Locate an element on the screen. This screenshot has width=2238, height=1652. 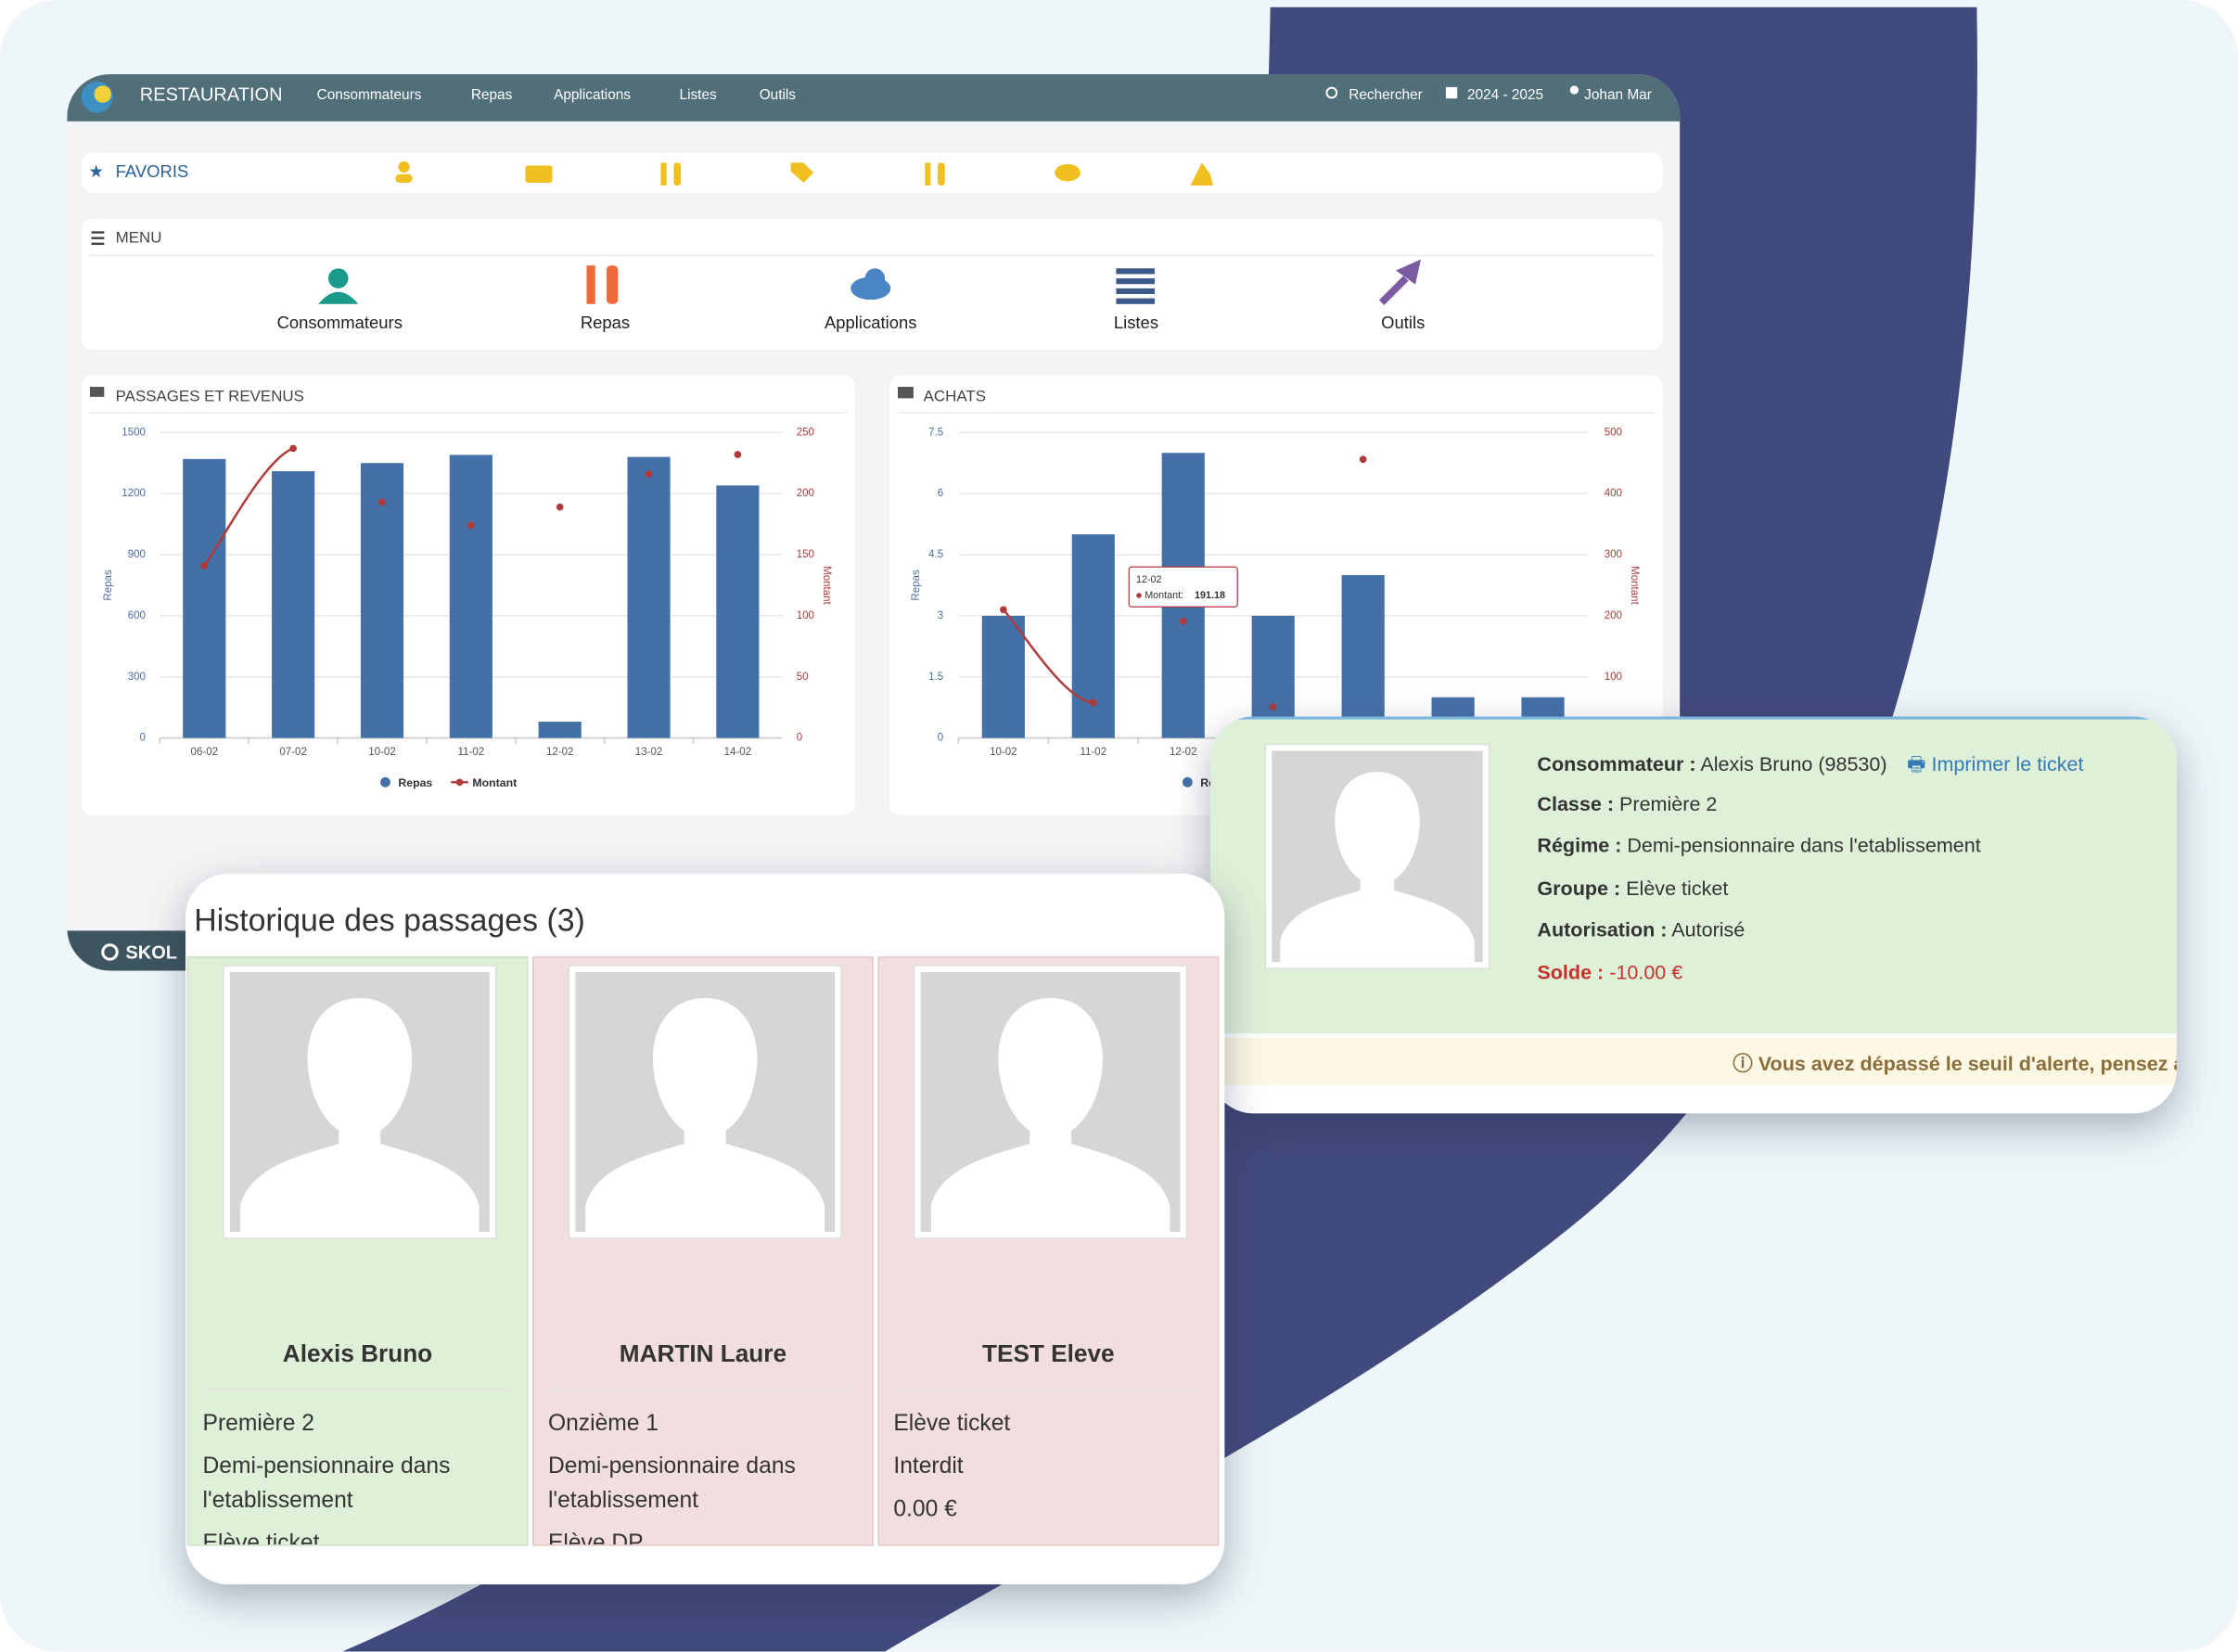
field-label: Groupe : is located at coordinates (1579, 887).